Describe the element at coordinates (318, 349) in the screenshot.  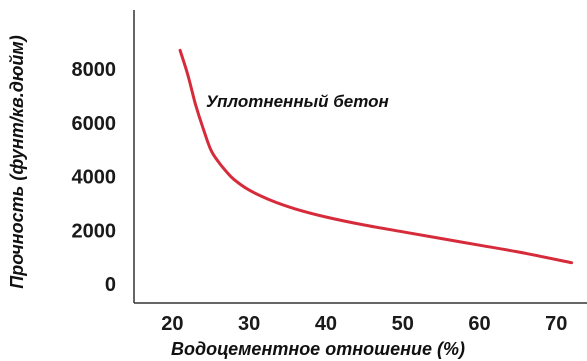
I see `x-axis-title: Водоцементное отношение (%)` at that location.